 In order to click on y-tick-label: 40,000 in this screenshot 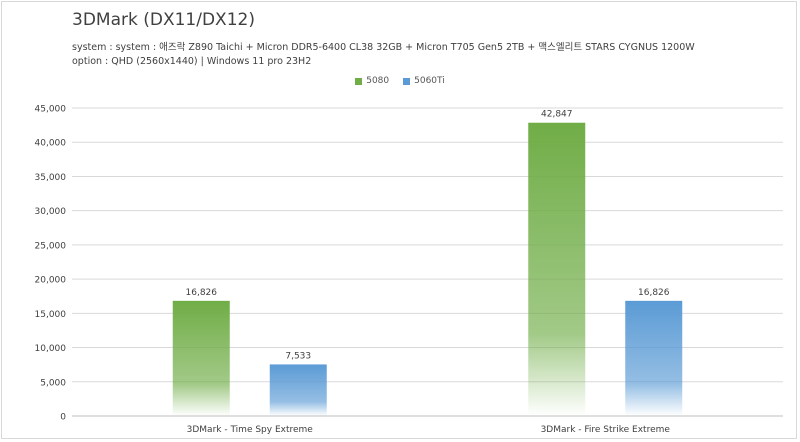, I will do `click(51, 144)`.